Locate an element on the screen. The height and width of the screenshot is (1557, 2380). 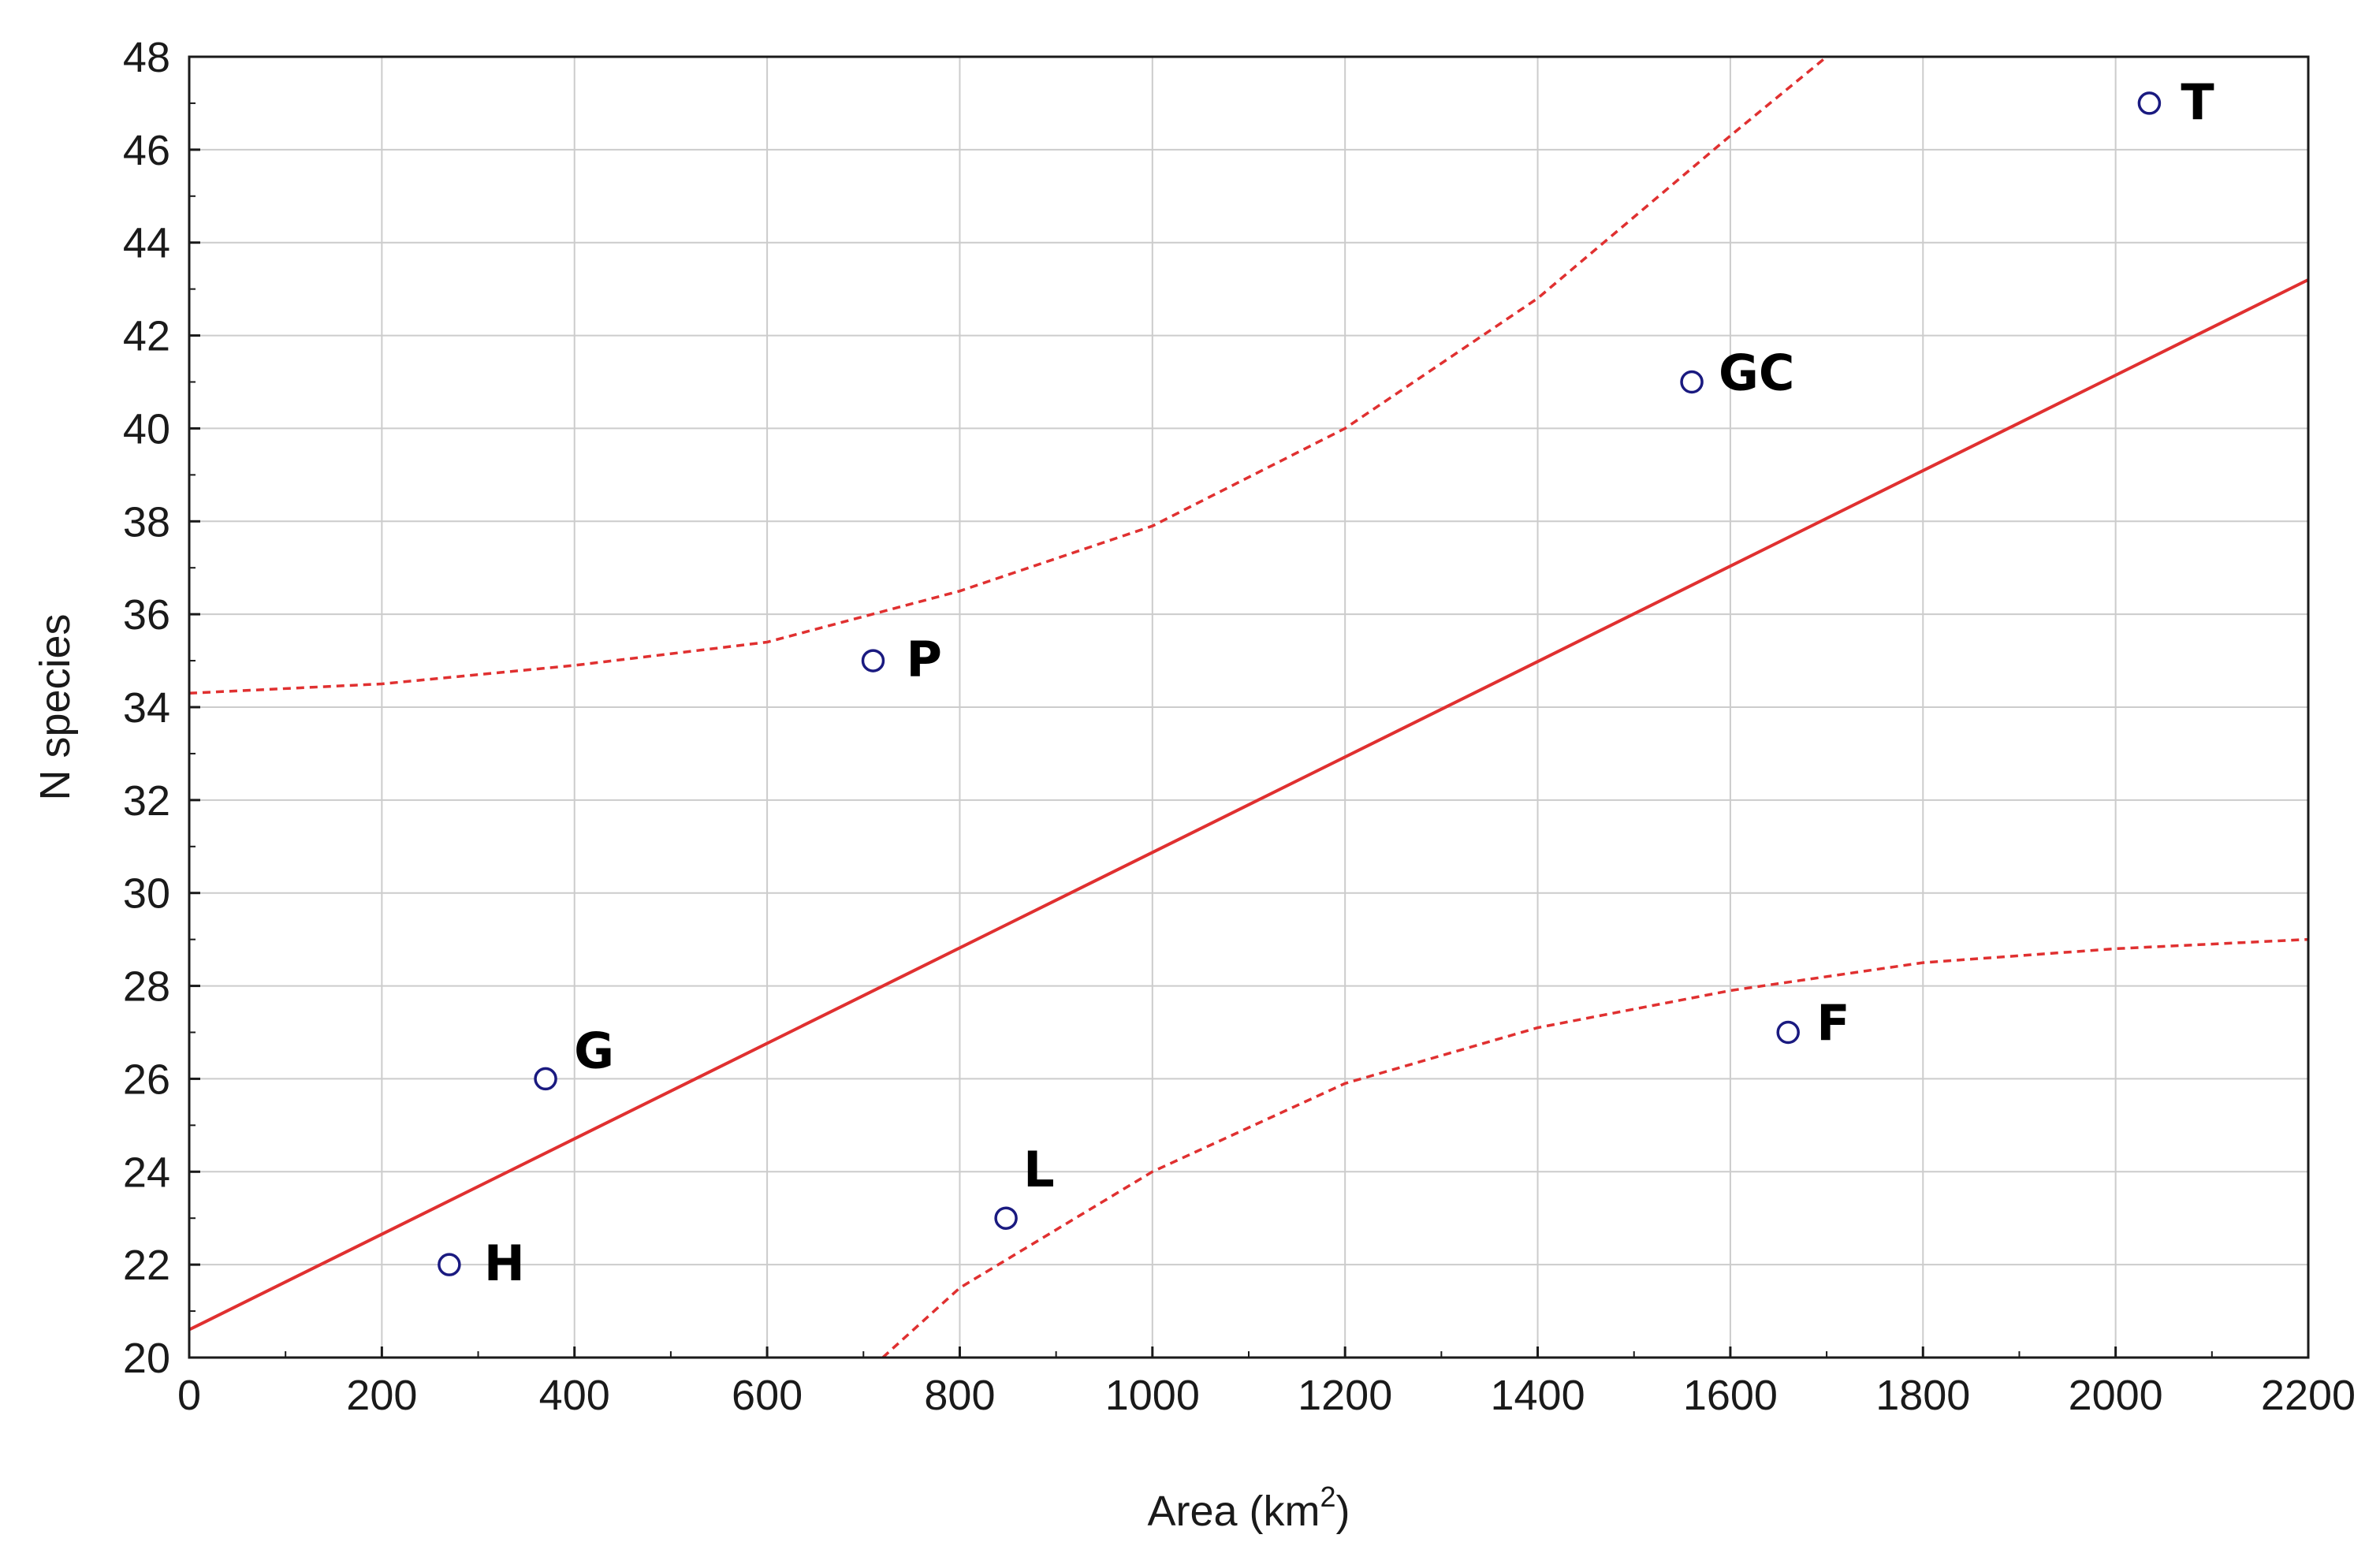
y-tick-label: 20 is located at coordinates (146, 1358).